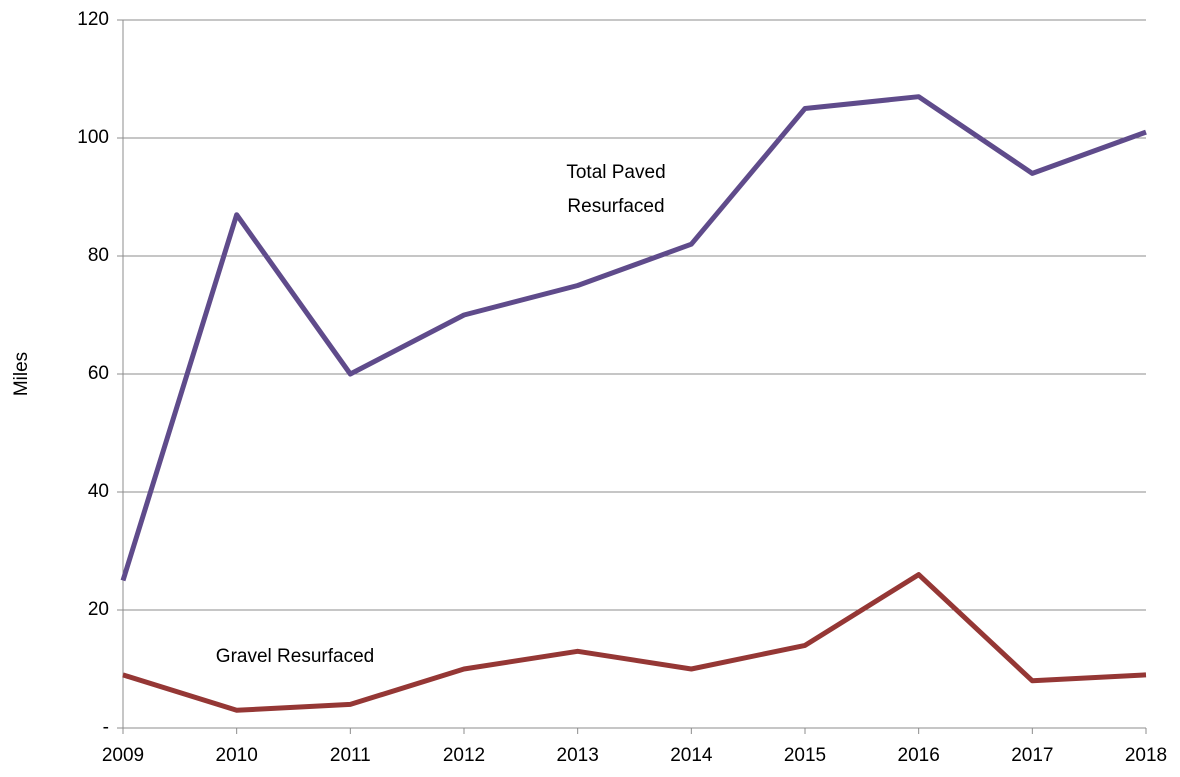  I want to click on y-tick-label: 100, so click(93, 137).